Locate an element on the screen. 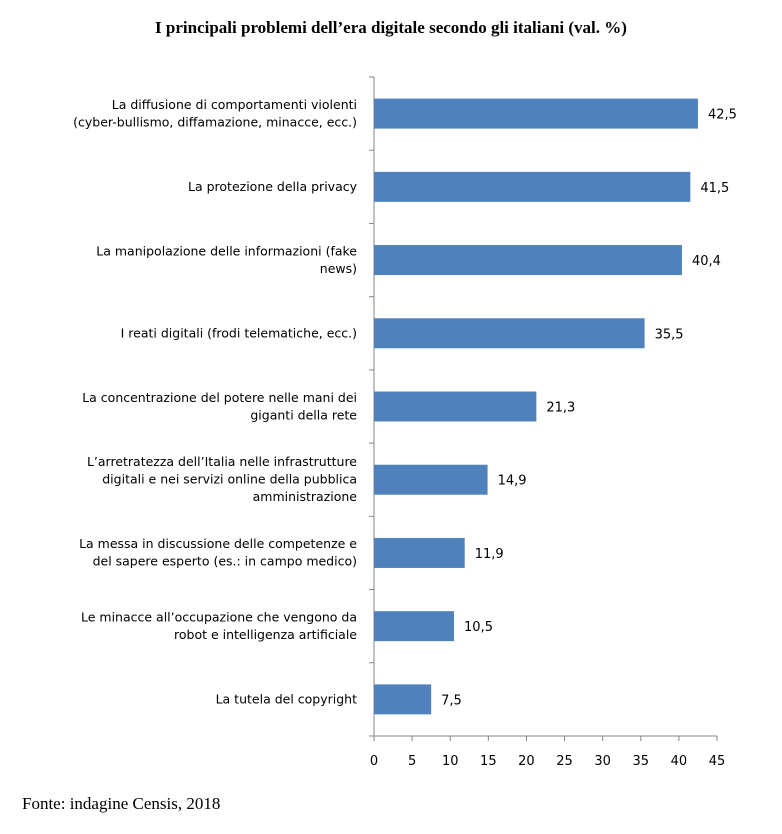 Image resolution: width=782 pixels, height=834 pixels. category-label: robot e intelligenza artificiale is located at coordinates (265, 634).